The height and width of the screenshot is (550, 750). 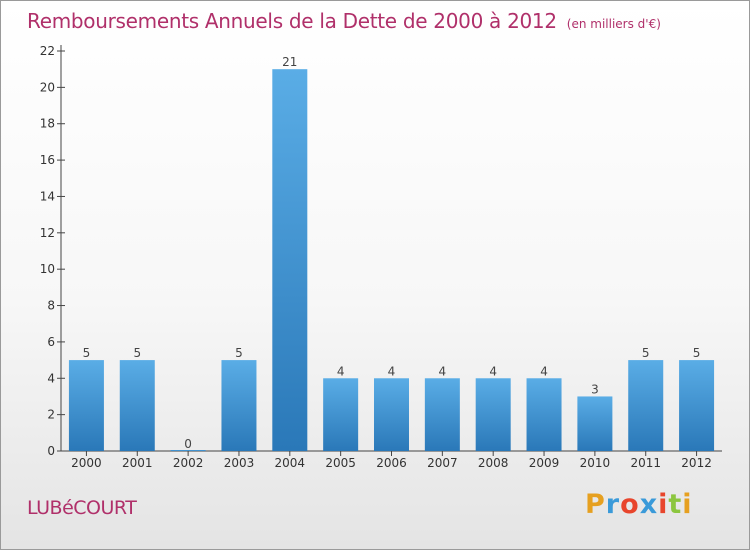 I want to click on bar-2006, so click(x=391, y=414).